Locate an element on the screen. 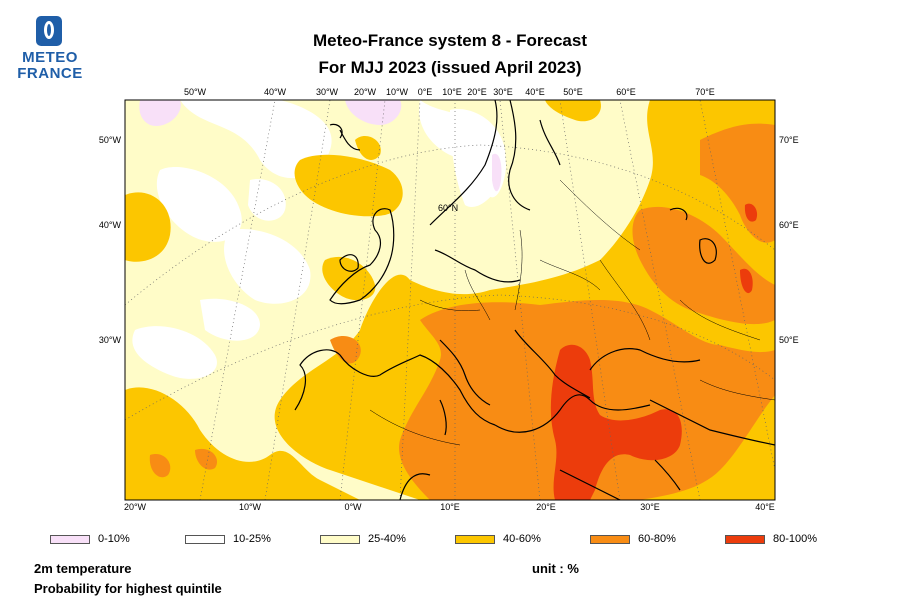 This screenshot has height=600, width=900. bottom-lon-label-6: 40°E is located at coordinates (765, 507).